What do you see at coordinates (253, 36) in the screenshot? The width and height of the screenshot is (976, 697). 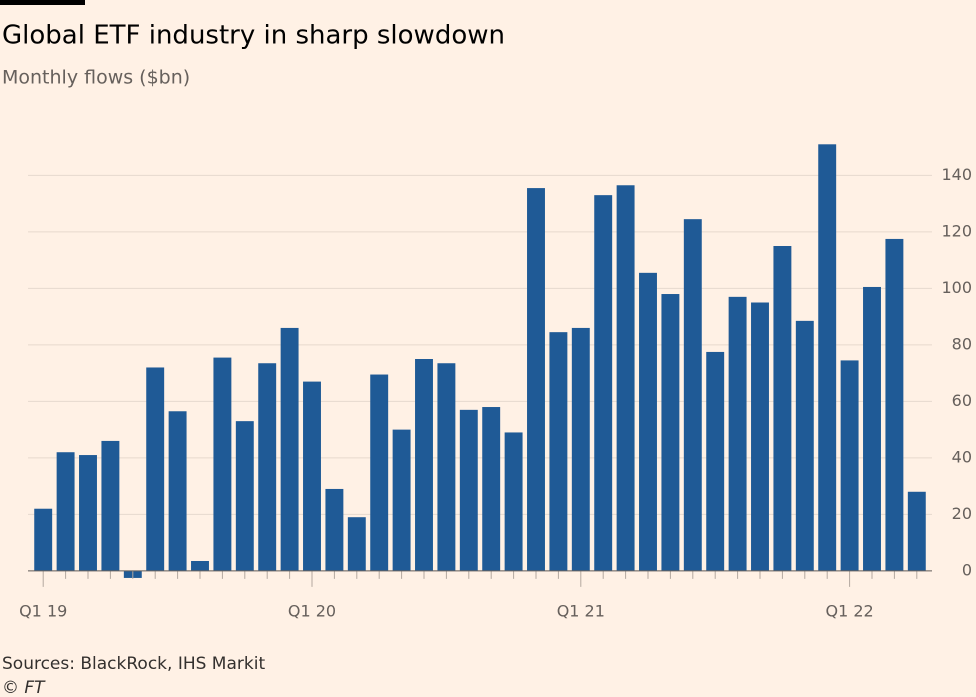 I see `chart-title: Global ETF industry in sharp slowdown` at bounding box center [253, 36].